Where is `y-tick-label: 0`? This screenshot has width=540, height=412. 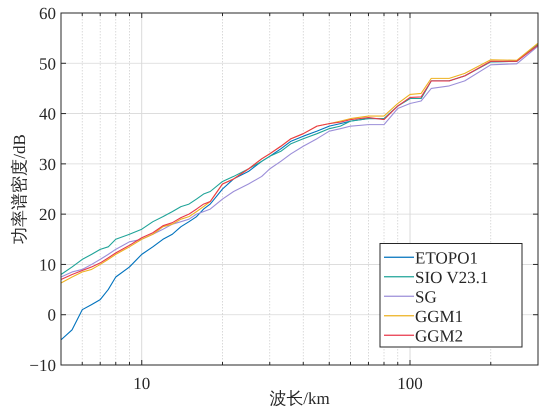 y-tick-label: 0 is located at coordinates (52, 315).